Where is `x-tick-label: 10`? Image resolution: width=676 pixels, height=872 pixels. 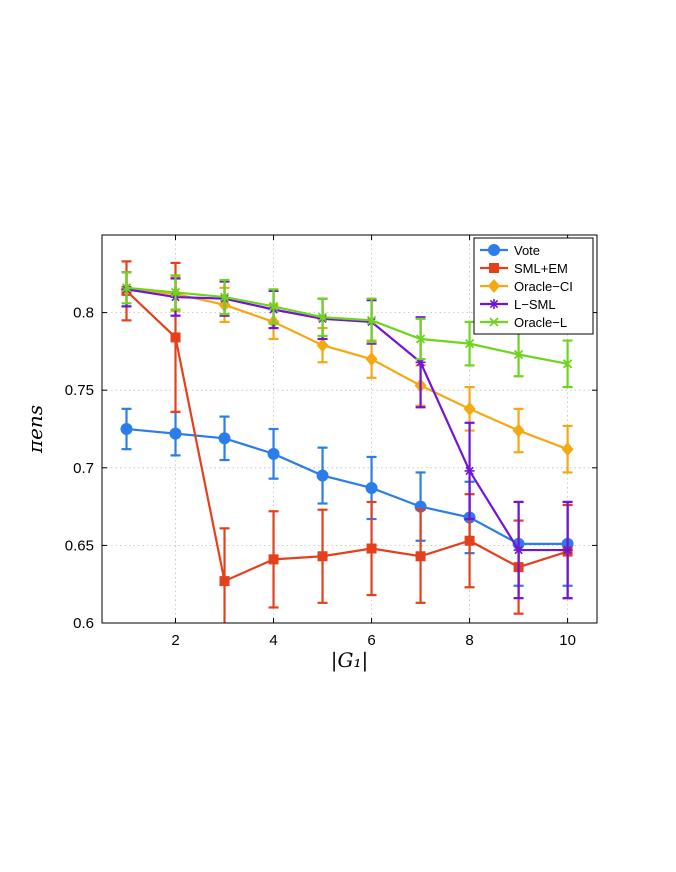
x-tick-label: 10 is located at coordinates (567, 640).